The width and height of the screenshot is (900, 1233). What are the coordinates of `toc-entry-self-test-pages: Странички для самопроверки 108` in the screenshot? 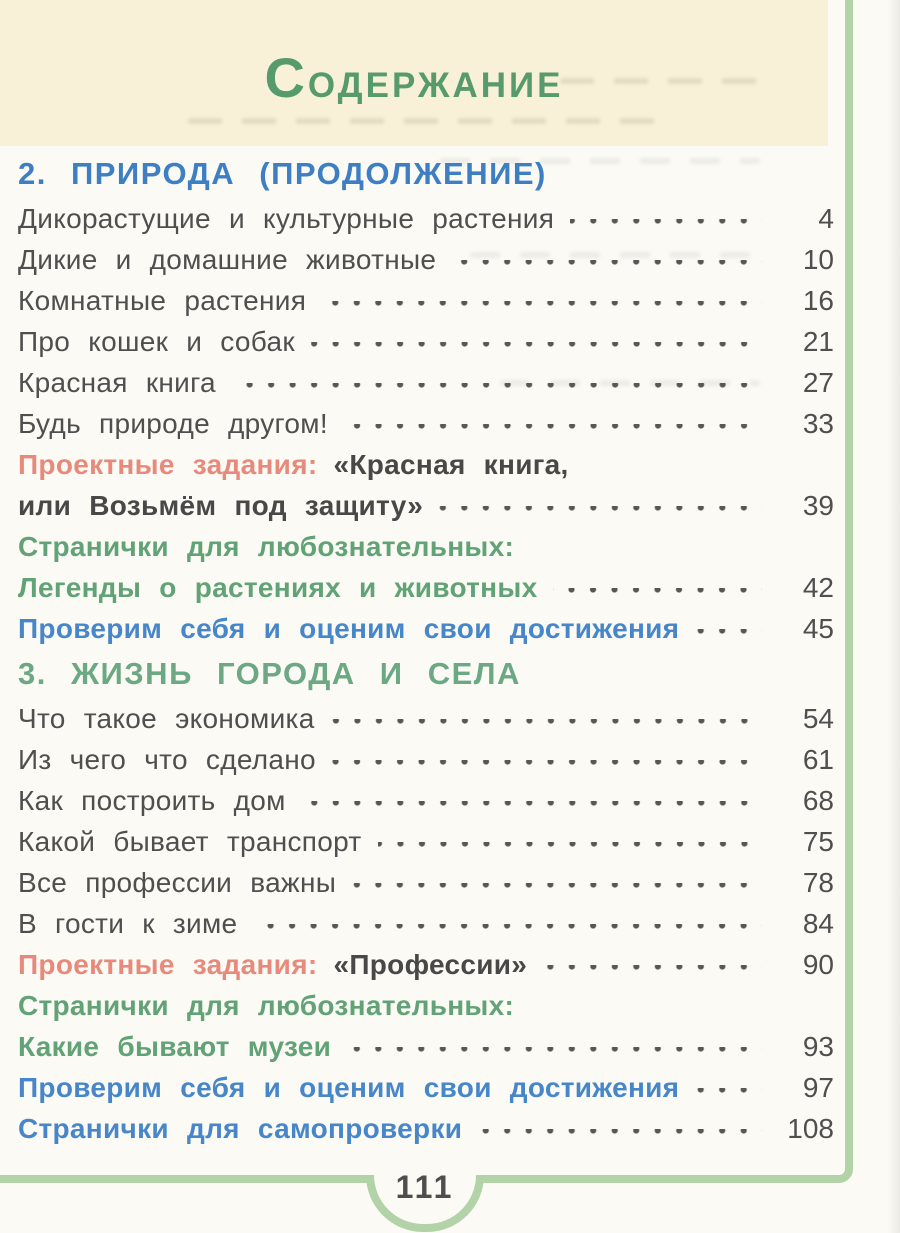 It's located at (426, 1128).